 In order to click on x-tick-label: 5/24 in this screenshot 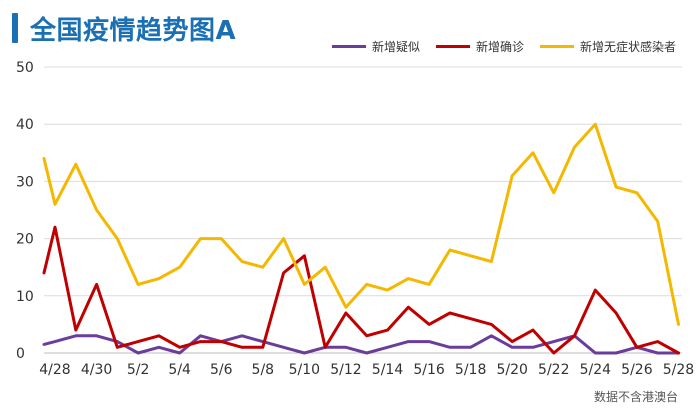, I will do `click(596, 370)`.